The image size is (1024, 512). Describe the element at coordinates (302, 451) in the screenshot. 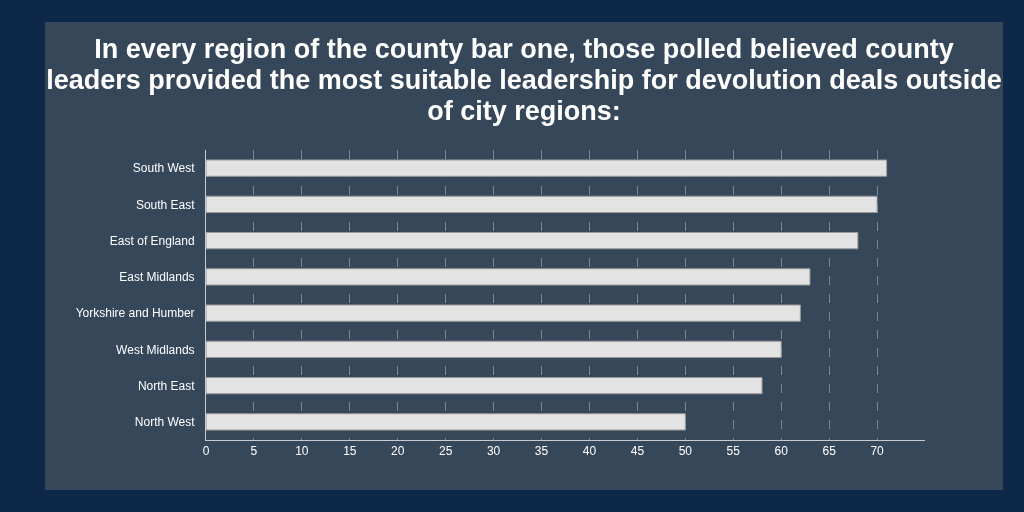

I see `x-tick-label: 10` at that location.